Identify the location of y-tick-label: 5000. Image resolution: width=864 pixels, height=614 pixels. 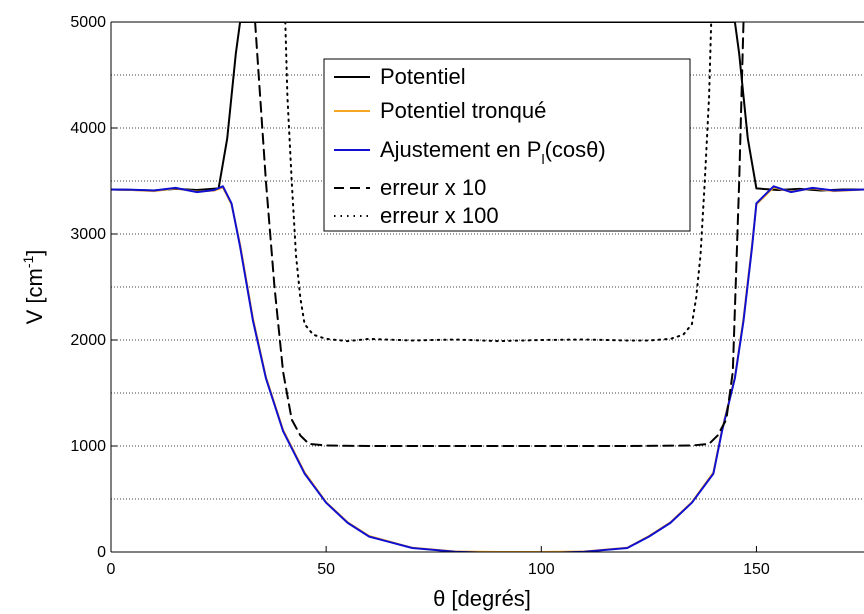
(88, 22).